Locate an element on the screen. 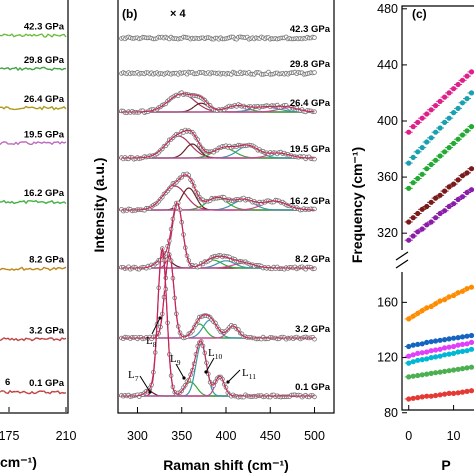 This screenshot has height=474, width=474. panel-b-pressure-label: 29.8 GPa is located at coordinates (310, 64).